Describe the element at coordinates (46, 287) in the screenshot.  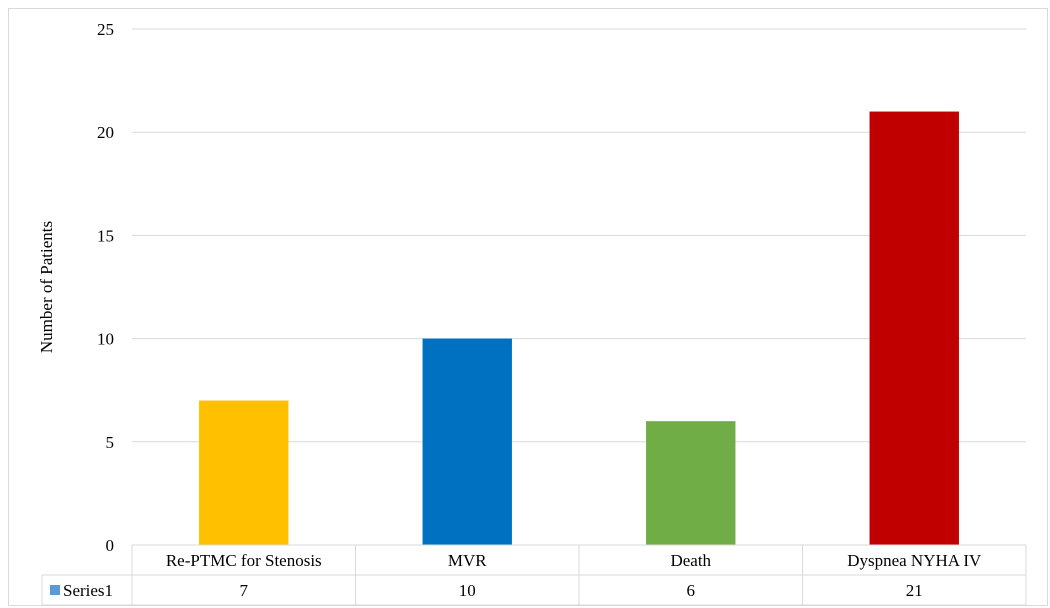
I see `y-axis-label: Number of Patients` at that location.